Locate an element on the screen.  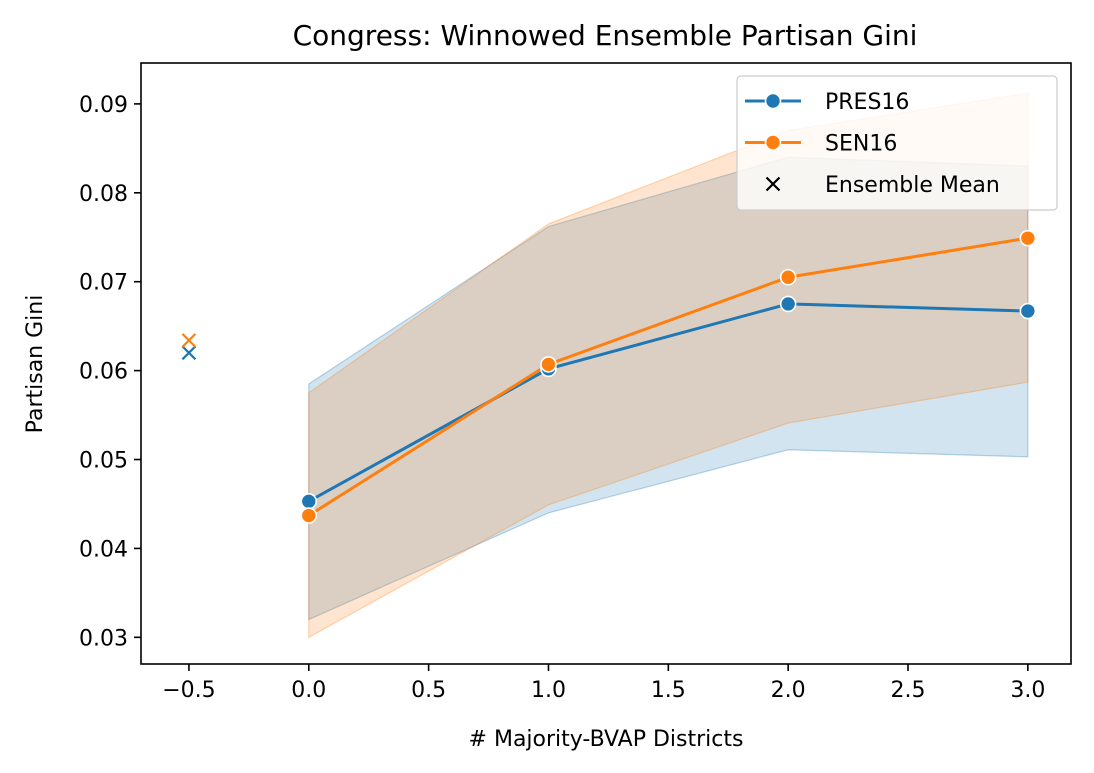
y-tick-label: 0.09 is located at coordinates (103, 105).